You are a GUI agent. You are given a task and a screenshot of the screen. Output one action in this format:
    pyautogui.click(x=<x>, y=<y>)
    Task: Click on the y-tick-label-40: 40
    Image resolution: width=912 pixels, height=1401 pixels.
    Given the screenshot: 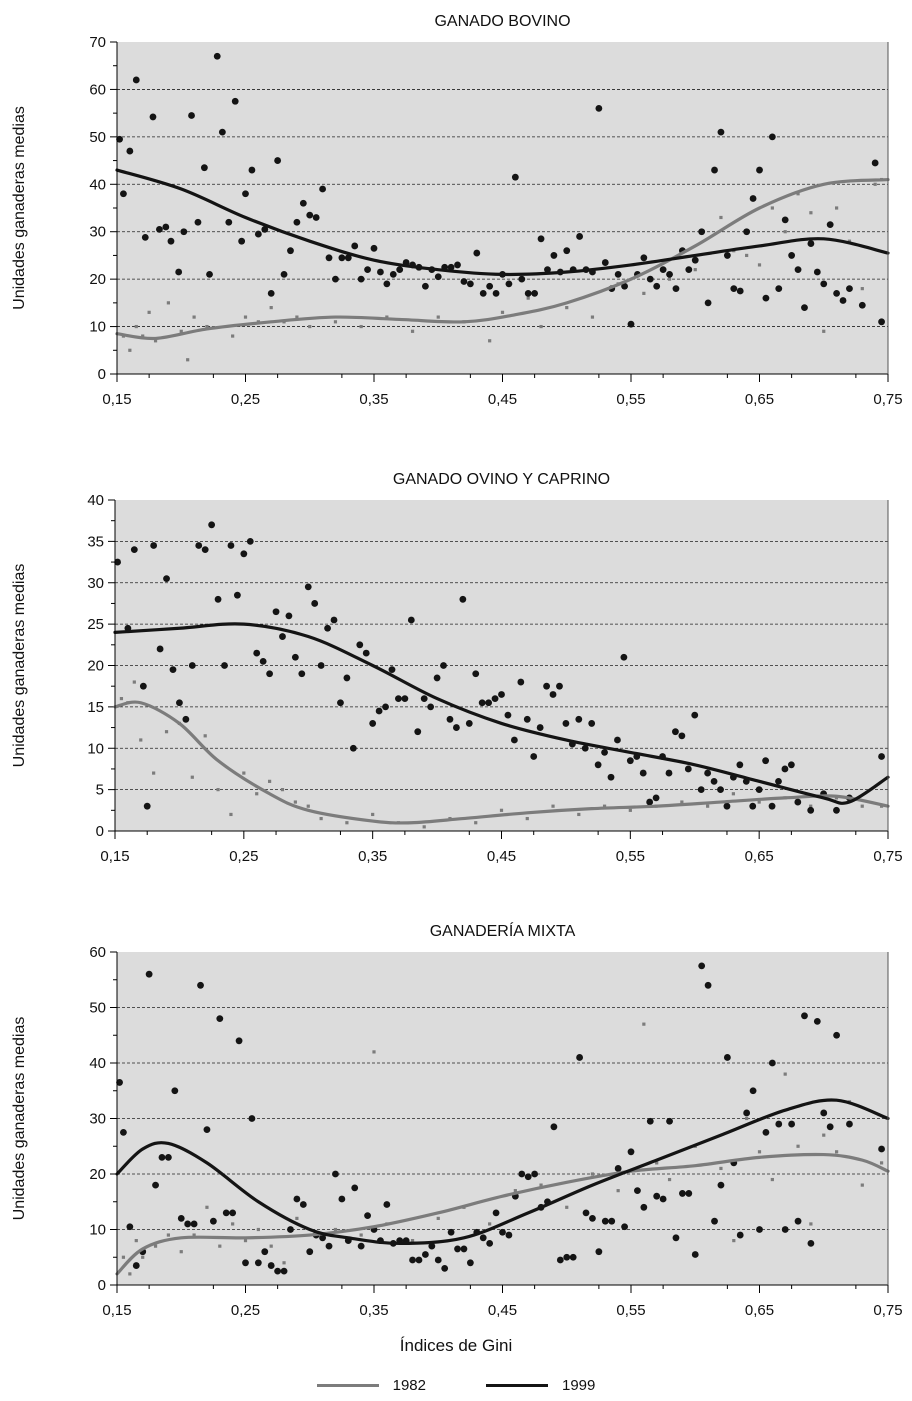 What is the action you would take?
    pyautogui.click(x=97, y=184)
    